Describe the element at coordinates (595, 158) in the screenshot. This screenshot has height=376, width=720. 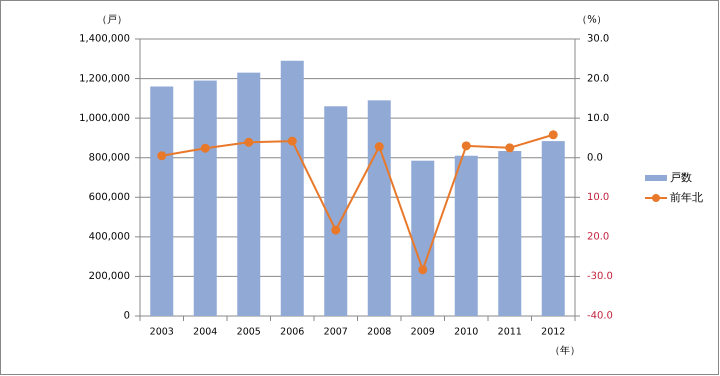
I see `y2-tick-label: 0.0` at that location.